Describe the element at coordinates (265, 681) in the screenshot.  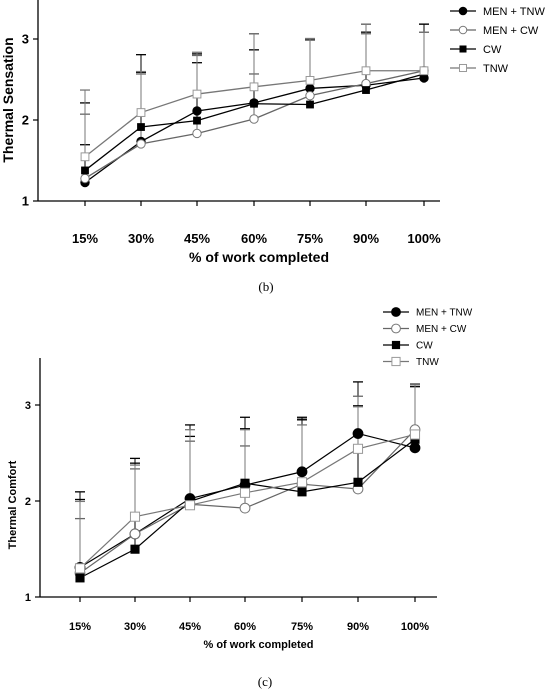
I see `panel-label: (c)` at that location.